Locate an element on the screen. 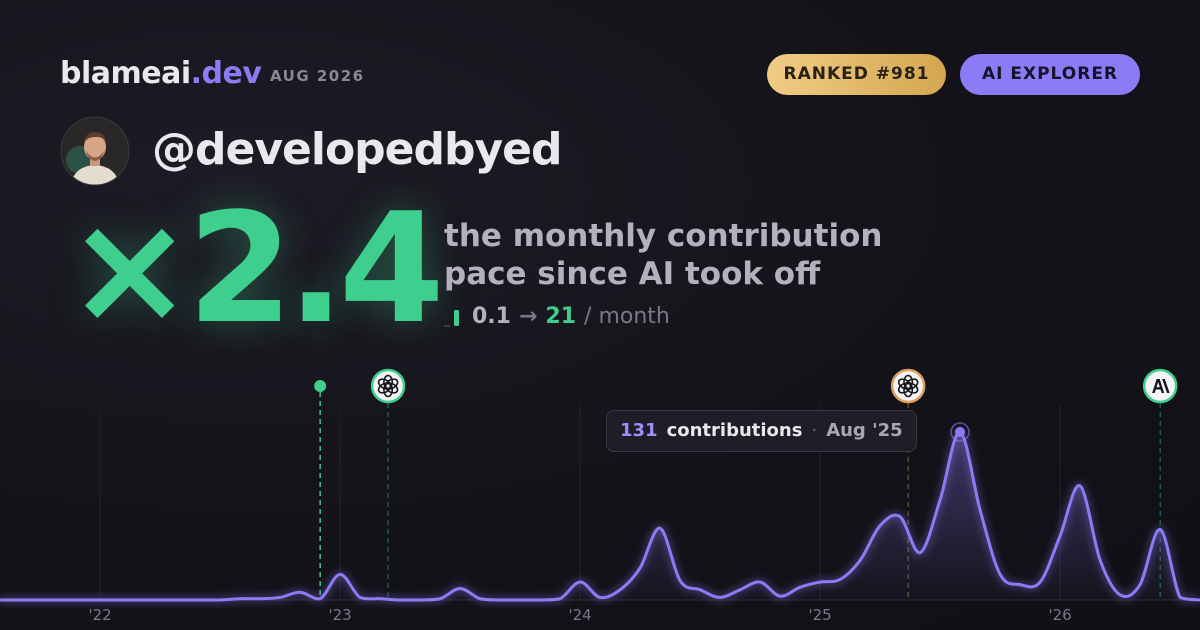  pace-unit: / month is located at coordinates (627, 316).